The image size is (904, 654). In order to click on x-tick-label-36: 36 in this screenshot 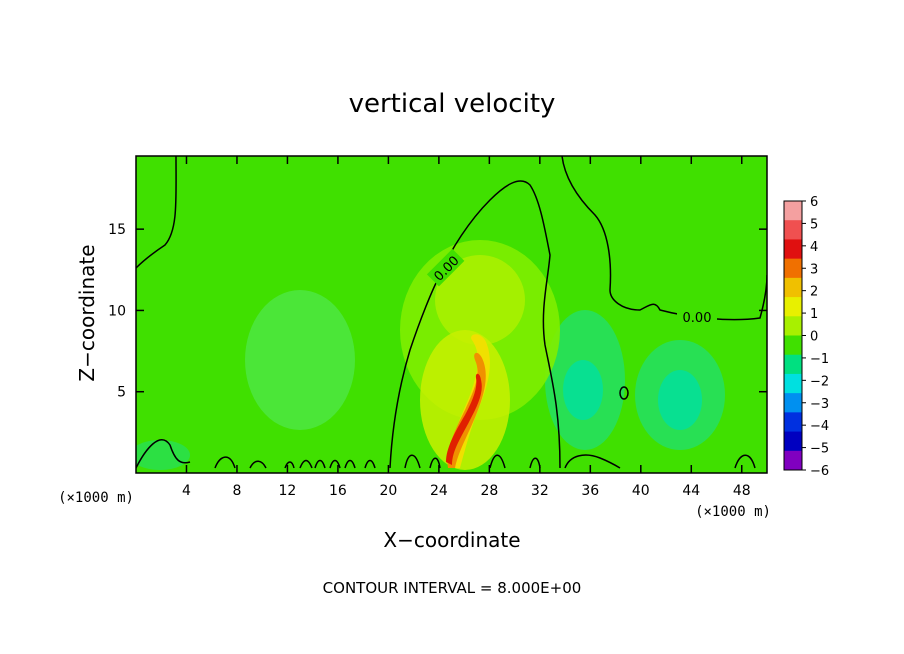, I will do `click(590, 491)`.